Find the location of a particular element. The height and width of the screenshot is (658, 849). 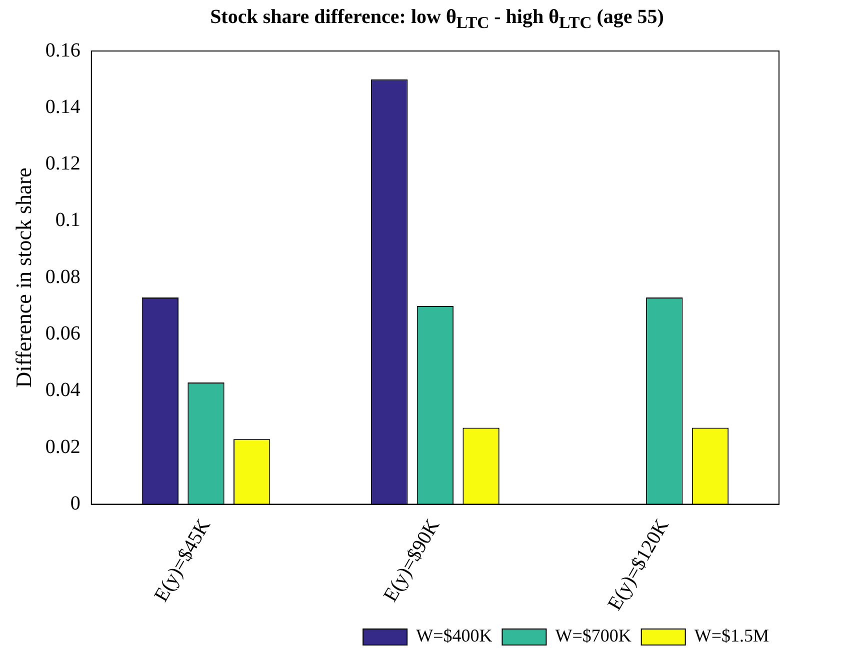

y-tick-label: 0.06 is located at coordinates (62, 333).